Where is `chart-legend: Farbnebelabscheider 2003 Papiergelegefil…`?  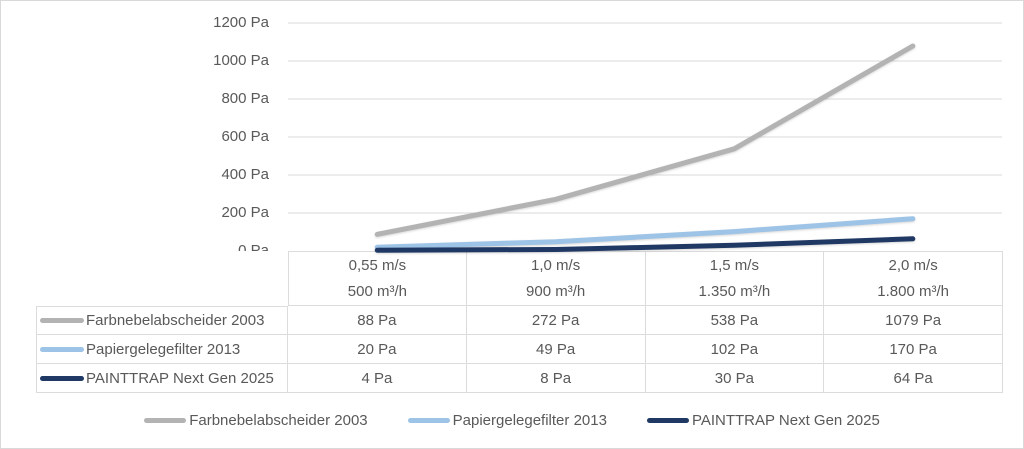 chart-legend: Farbnebelabscheider 2003 Papiergelegefil… is located at coordinates (512, 420).